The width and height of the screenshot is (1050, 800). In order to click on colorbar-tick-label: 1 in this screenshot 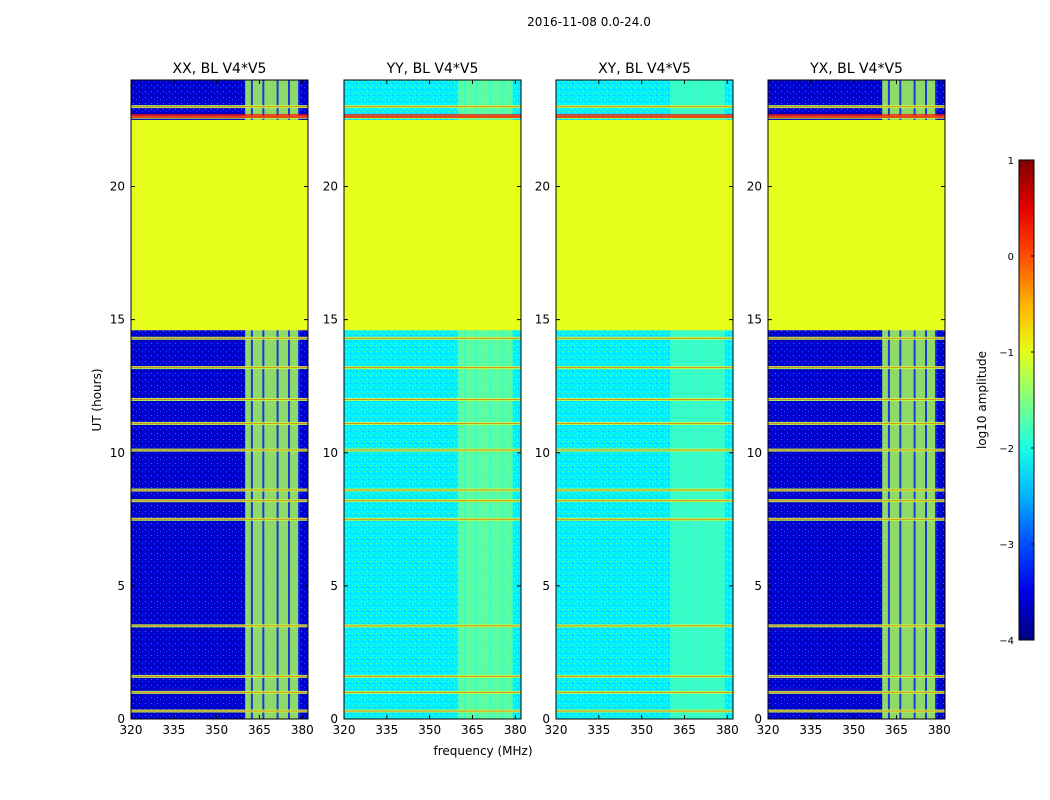, I will do `click(1011, 161)`.